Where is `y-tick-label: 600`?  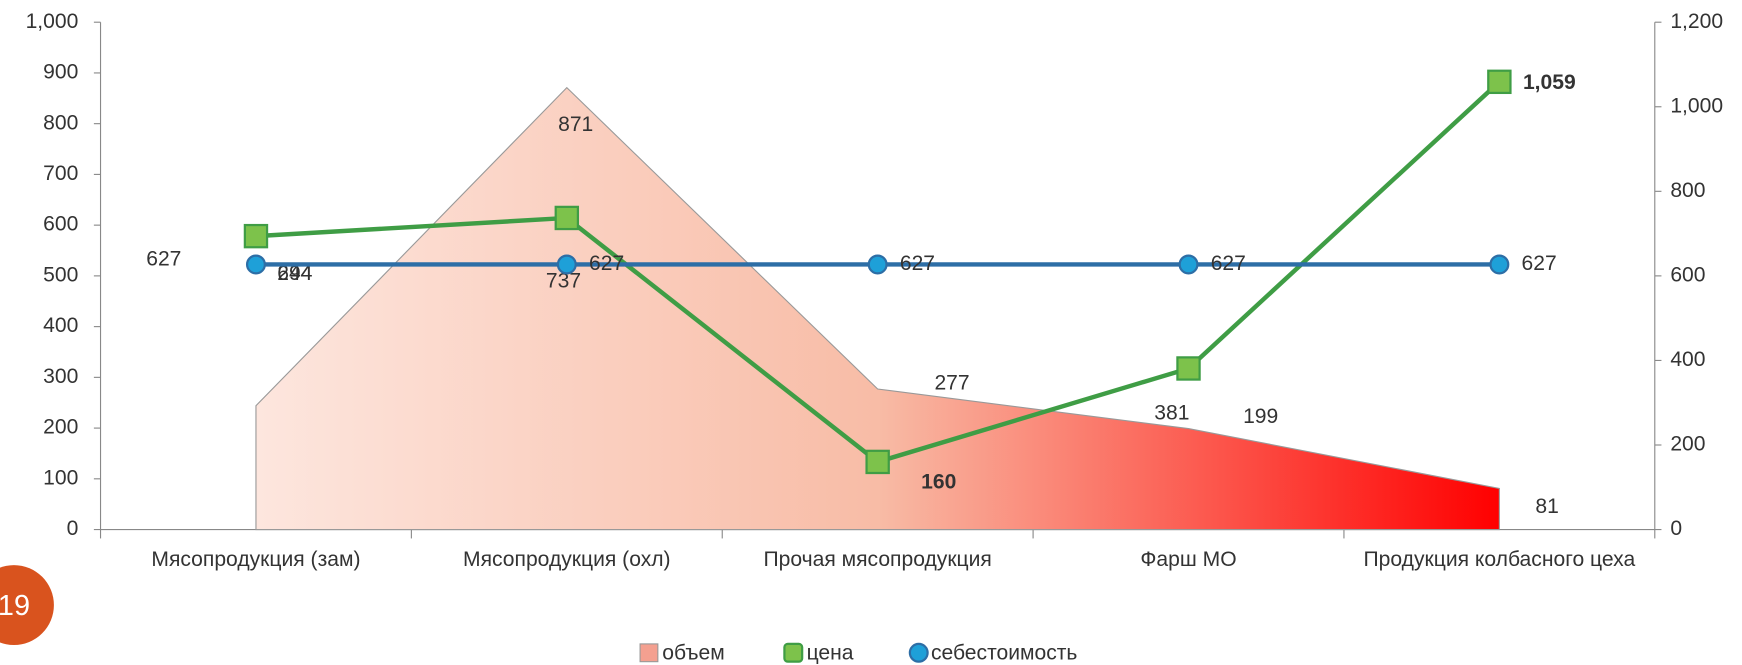 y-tick-label: 600 is located at coordinates (60, 224).